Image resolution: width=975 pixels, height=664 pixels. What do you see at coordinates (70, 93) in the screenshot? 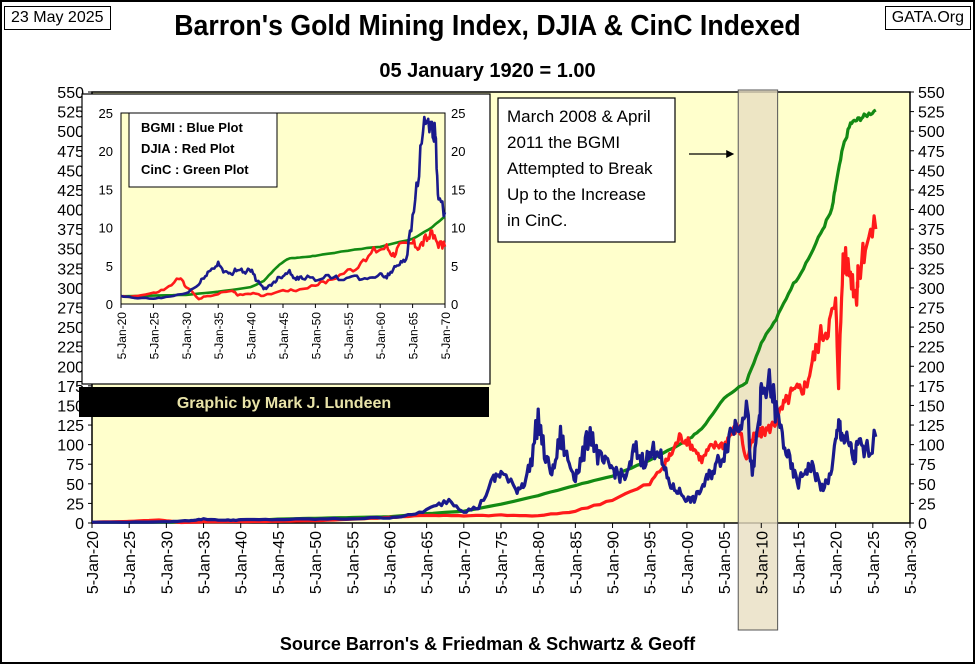
I see `y-tick-label-left: 550` at bounding box center [70, 93].